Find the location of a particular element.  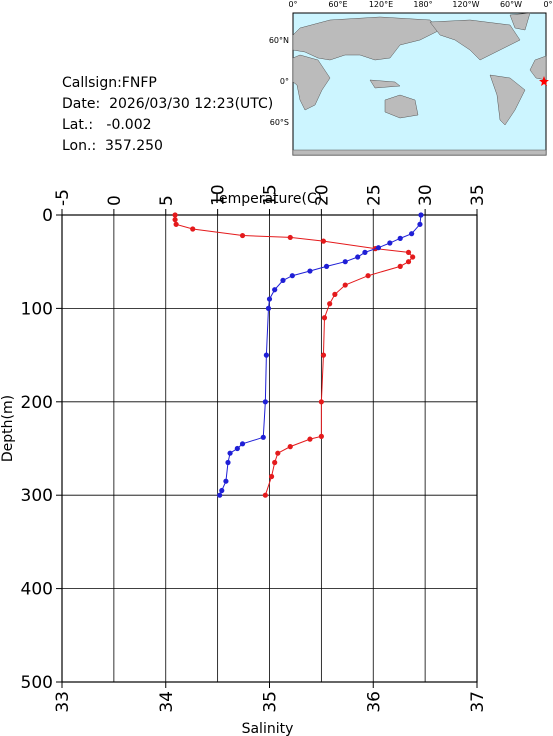

y-tick-label: 0 is located at coordinates (47, 216).